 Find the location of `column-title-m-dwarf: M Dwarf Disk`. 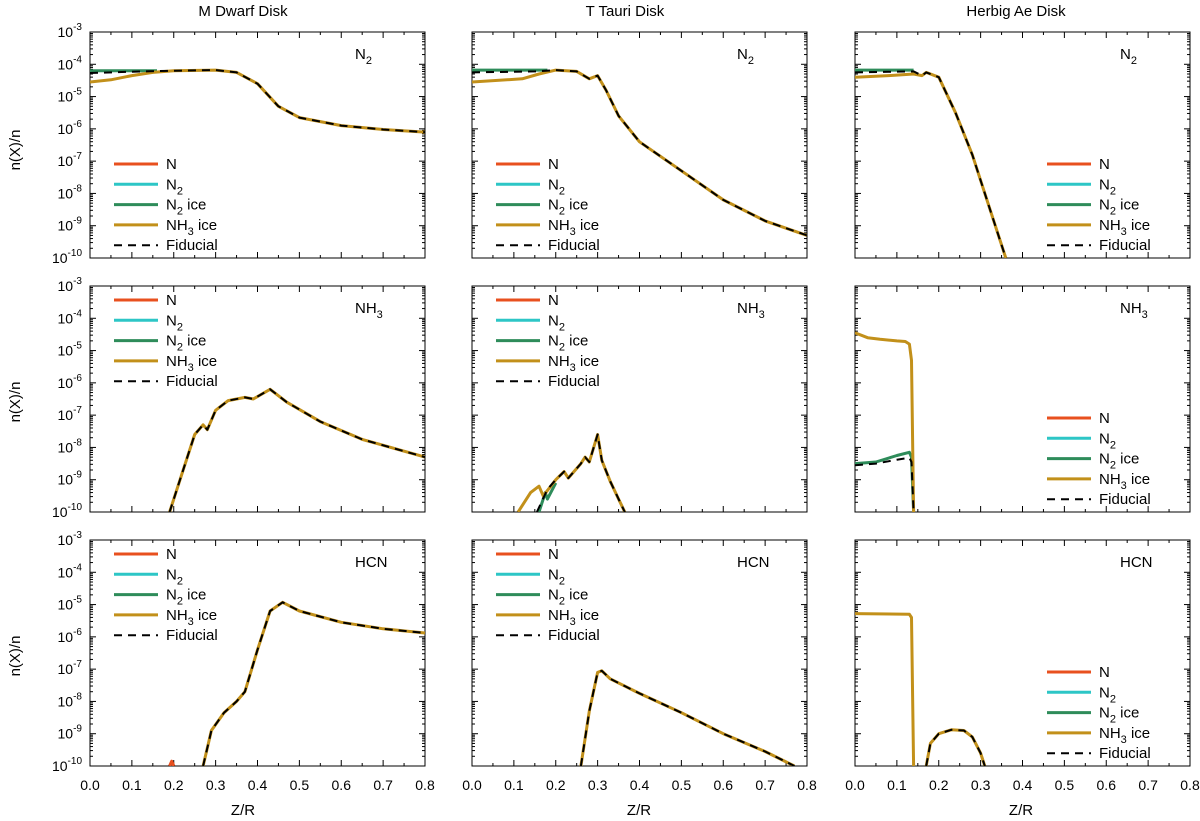

column-title-m-dwarf: M Dwarf Disk is located at coordinates (243, 11).